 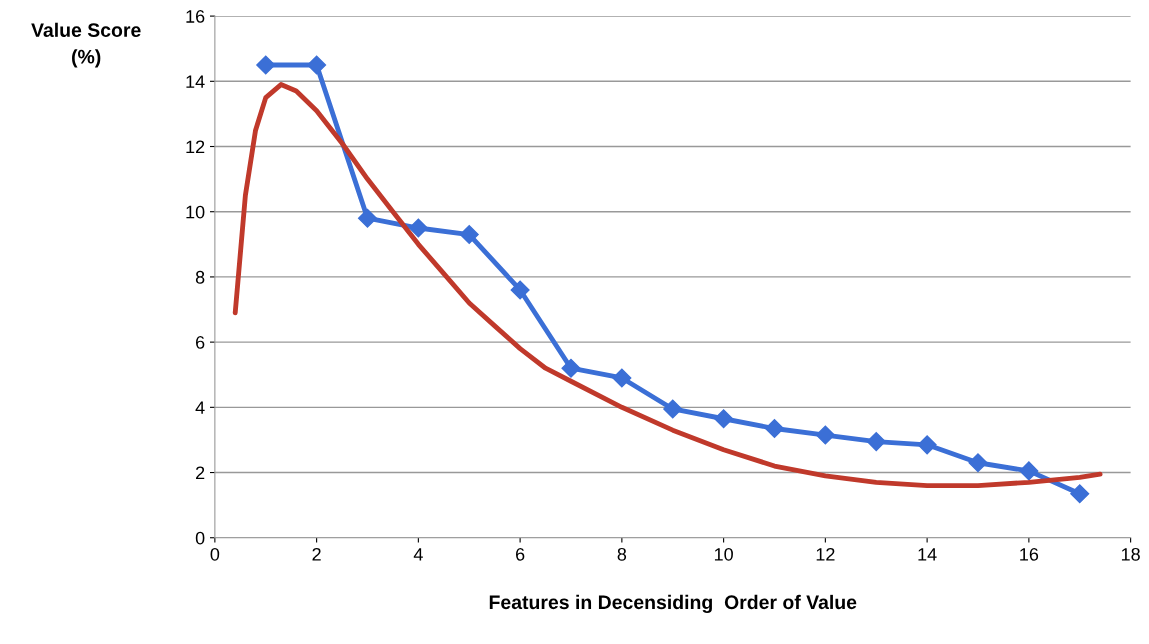 What do you see at coordinates (316, 554) in the screenshot?
I see `x-tick-label: 2` at bounding box center [316, 554].